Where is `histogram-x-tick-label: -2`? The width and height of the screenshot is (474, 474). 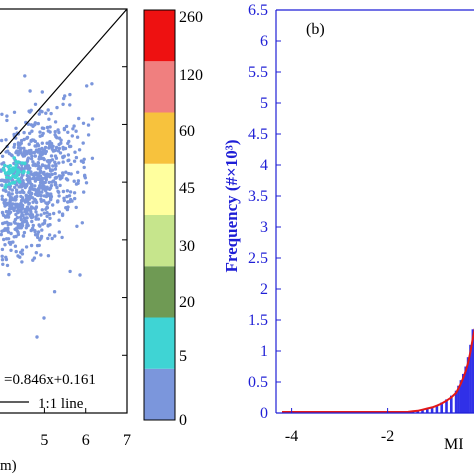
histogram-x-tick-label: -2 is located at coordinates (387, 436).